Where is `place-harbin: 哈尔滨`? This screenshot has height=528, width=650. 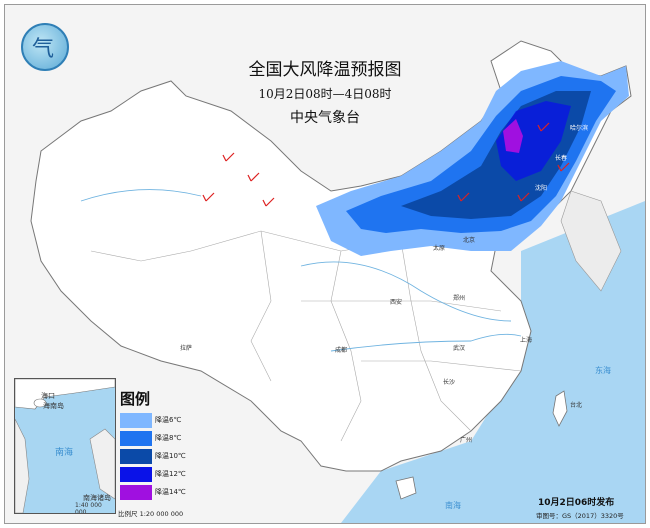
place-harbin: 哈尔滨 is located at coordinates (579, 128).